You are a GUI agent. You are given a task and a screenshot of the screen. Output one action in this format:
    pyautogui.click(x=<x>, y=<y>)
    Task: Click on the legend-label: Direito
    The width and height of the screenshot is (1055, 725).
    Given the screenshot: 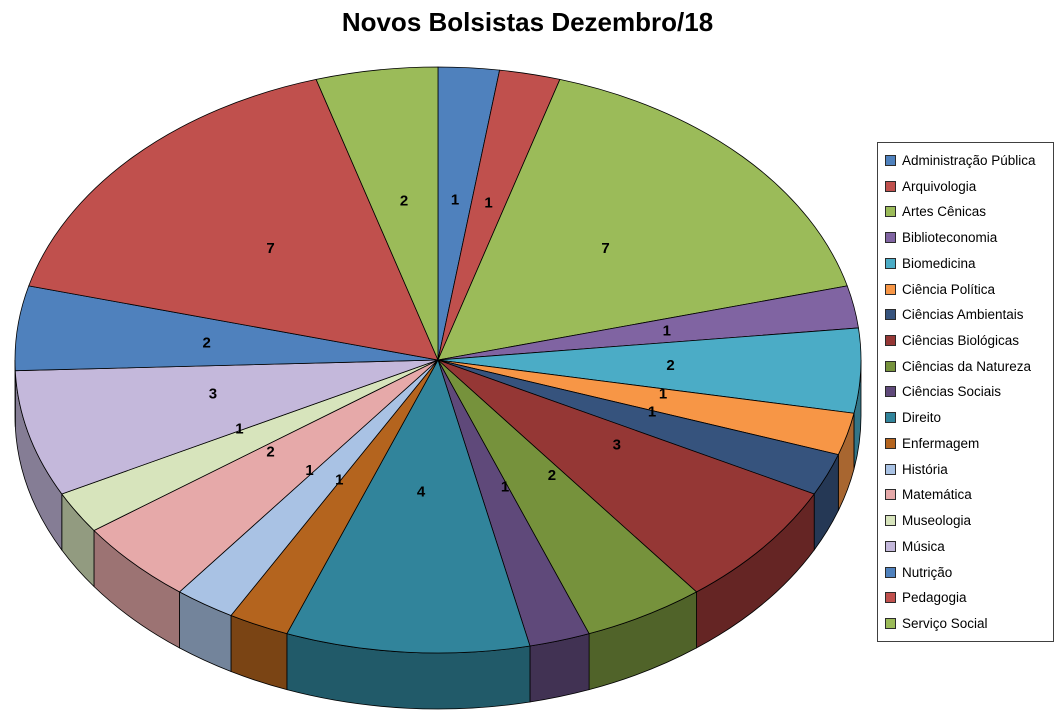 What is the action you would take?
    pyautogui.click(x=922, y=418)
    